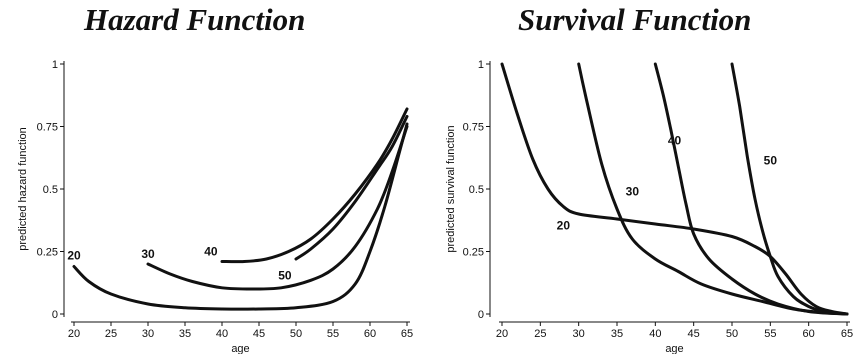  I want to click on hazard-y-tick-label: 0.25, so click(47, 253).